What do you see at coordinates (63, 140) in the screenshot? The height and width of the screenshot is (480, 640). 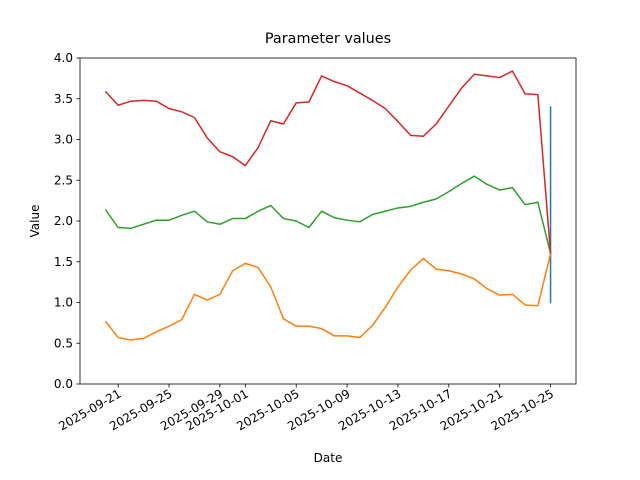 I see `y-tick-label: 3.0` at bounding box center [63, 140].